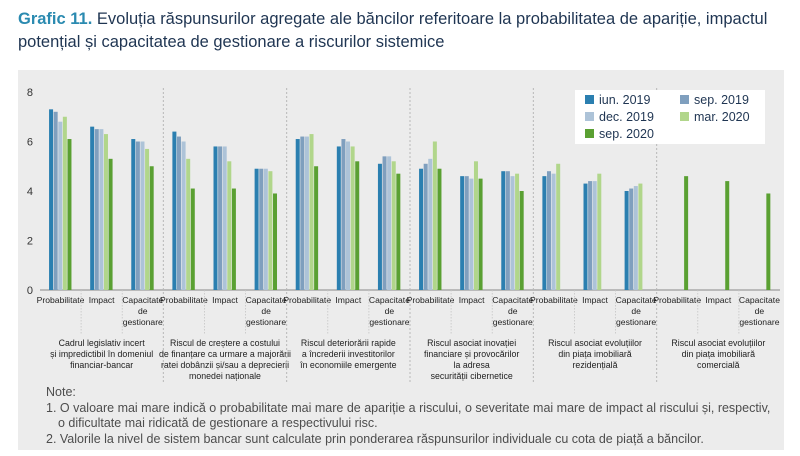 The width and height of the screenshot is (800, 456). What do you see at coordinates (619, 117) in the screenshot?
I see `legend-item: dec. 2019` at bounding box center [619, 117].